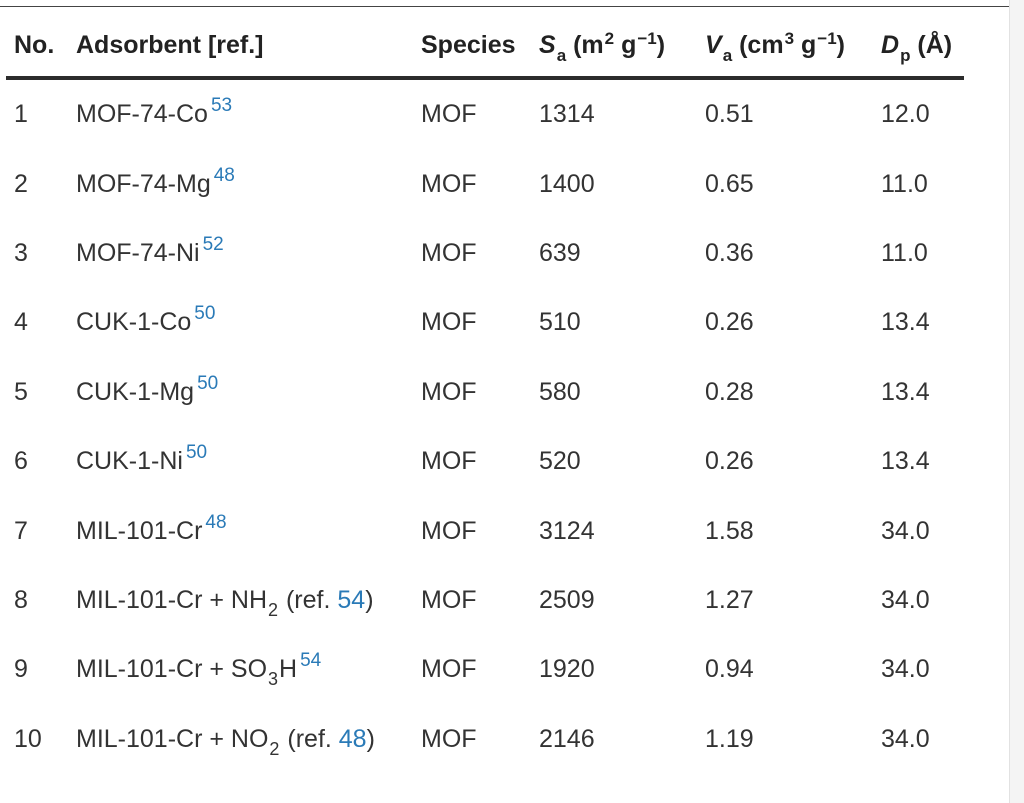 This screenshot has height=803, width=1024. Describe the element at coordinates (567, 114) in the screenshot. I see `cell-sa: 1314` at that location.